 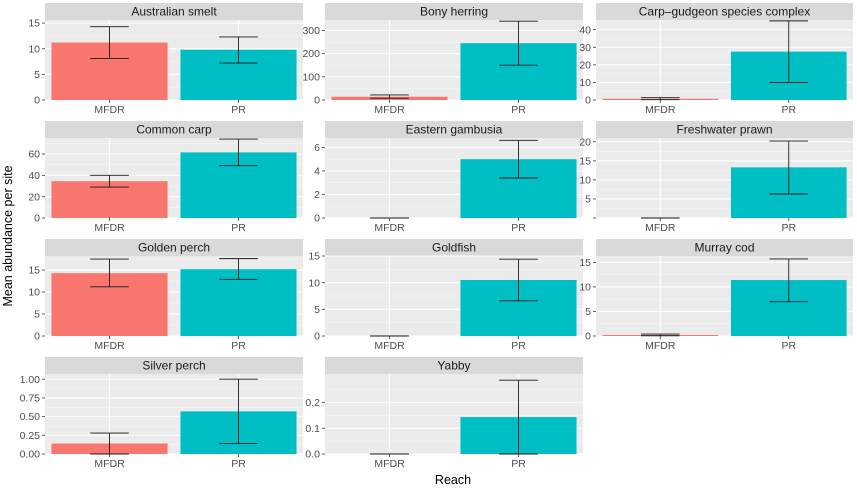 I want to click on panel-title: Common carp, so click(x=174, y=130).